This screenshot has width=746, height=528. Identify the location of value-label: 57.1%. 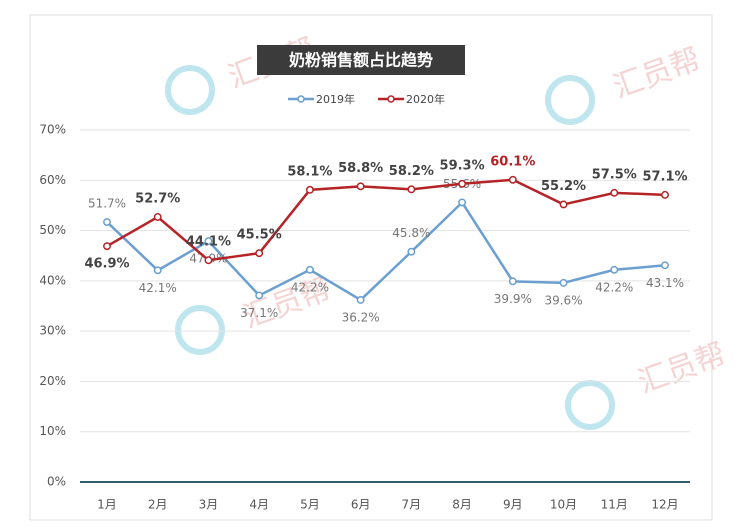
(664, 176).